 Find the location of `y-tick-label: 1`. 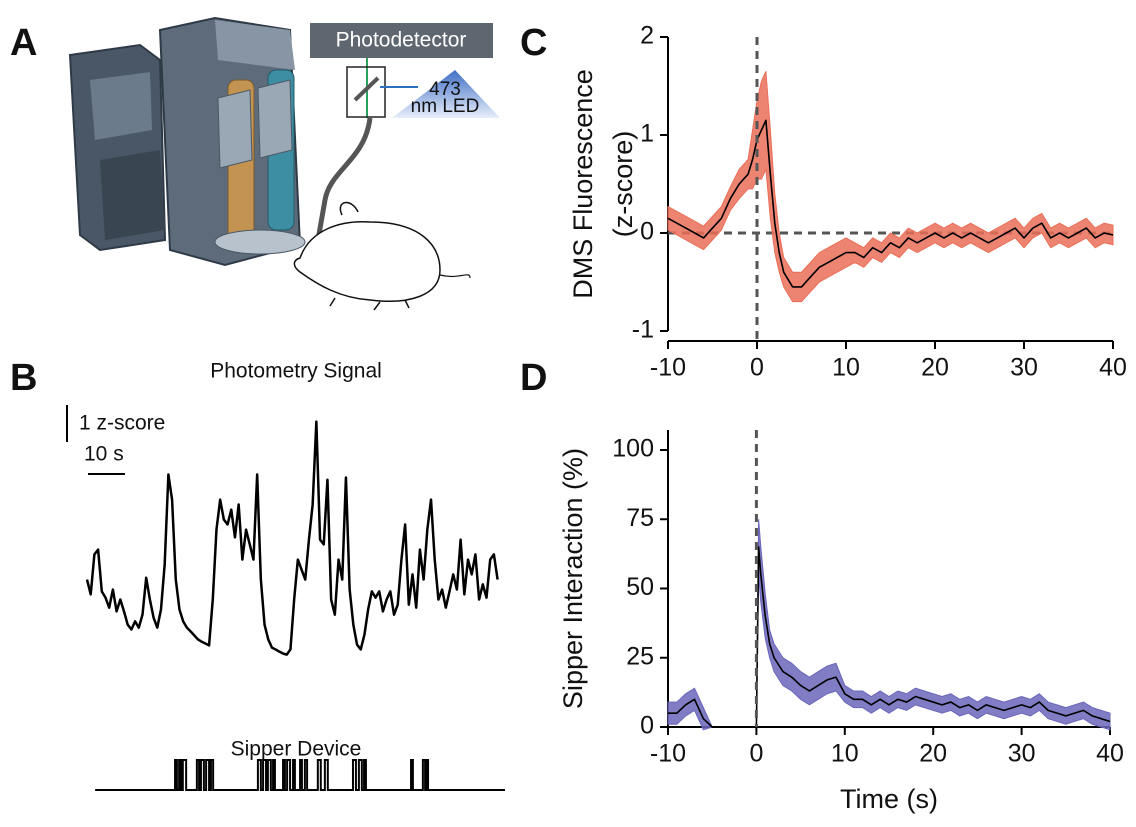

y-tick-label: 1 is located at coordinates (647, 134).